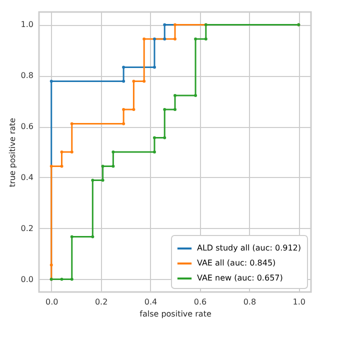 The width and height of the screenshot is (352, 352). What do you see at coordinates (249, 248) in the screenshot?
I see `legend-label: ALD study all (auc: 0.912)` at bounding box center [249, 248].